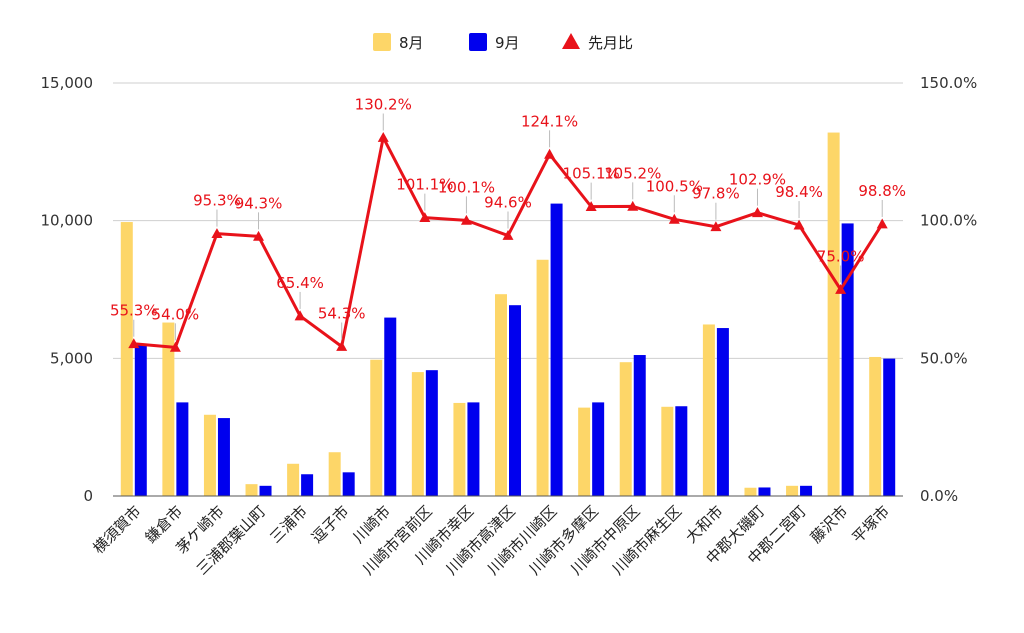 This screenshot has width=1024, height=633. I want to click on y-right-tick-label: 100.0%, so click(948, 221).